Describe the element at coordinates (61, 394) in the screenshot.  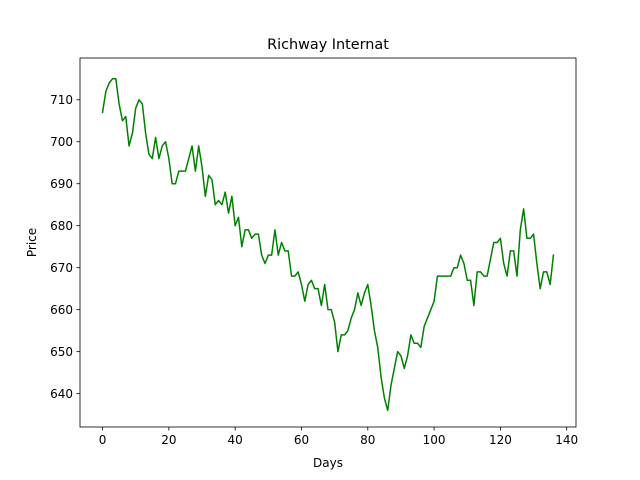
I see `y-tick-label: 640` at that location.